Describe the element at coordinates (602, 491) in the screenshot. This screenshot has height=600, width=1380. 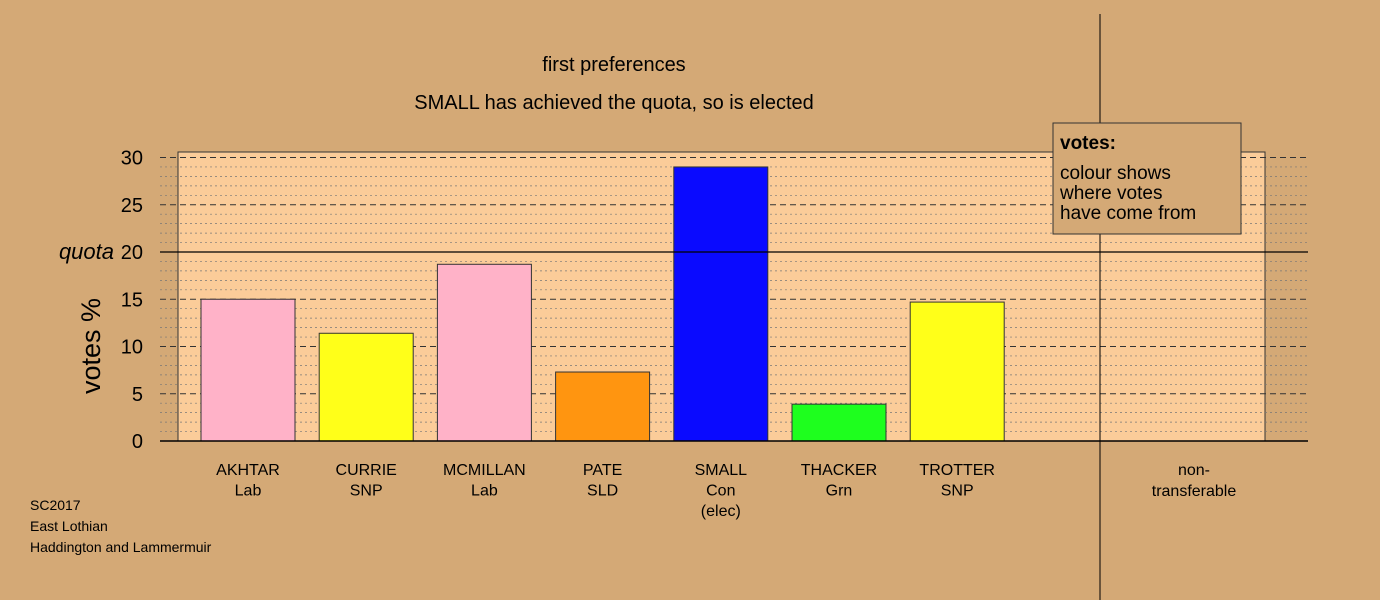
I see `candidate-party: SLD` at that location.